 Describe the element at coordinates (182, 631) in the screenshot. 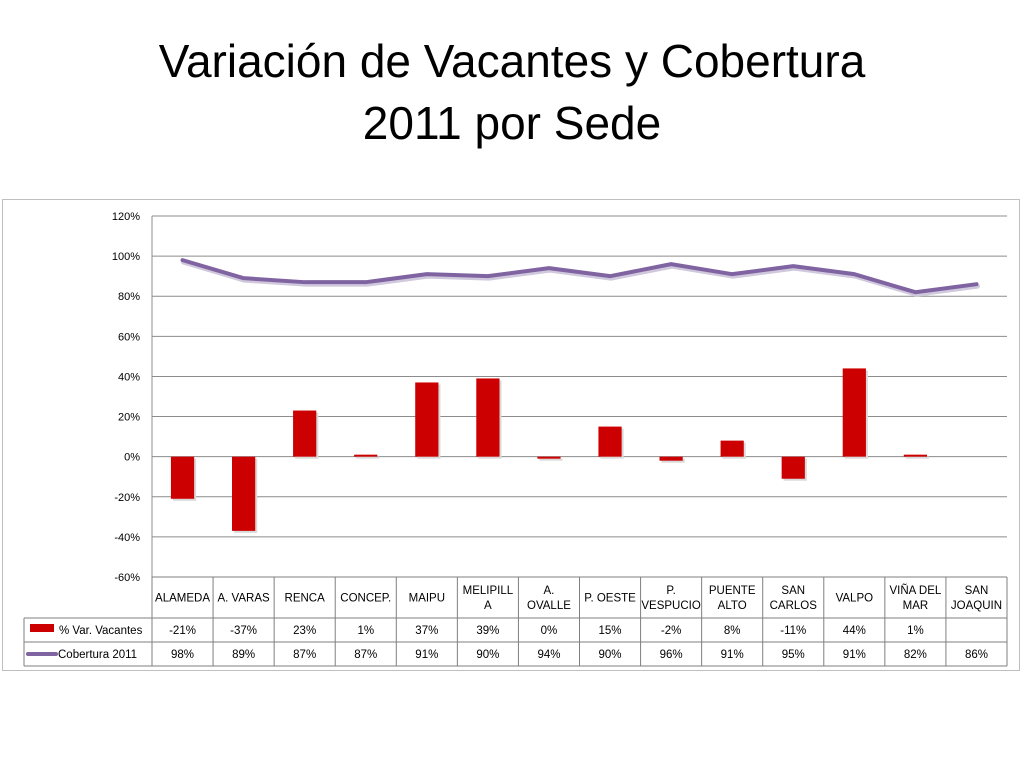

I see `data-label: -21%` at that location.